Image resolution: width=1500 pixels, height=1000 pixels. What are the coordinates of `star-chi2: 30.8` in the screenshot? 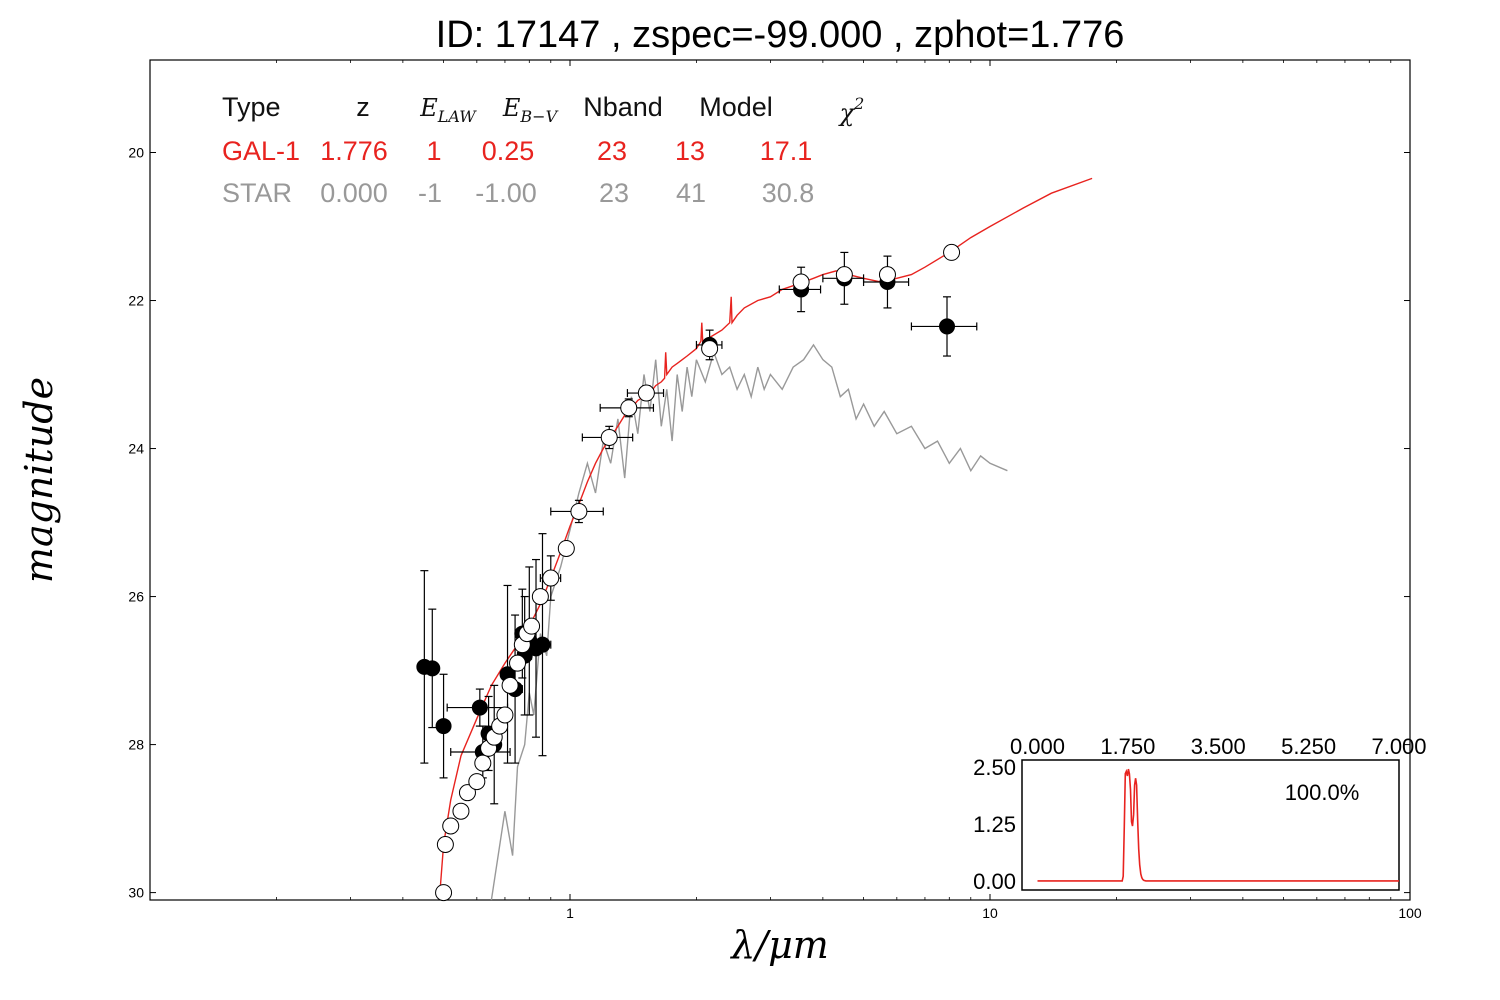 It's located at (788, 193).